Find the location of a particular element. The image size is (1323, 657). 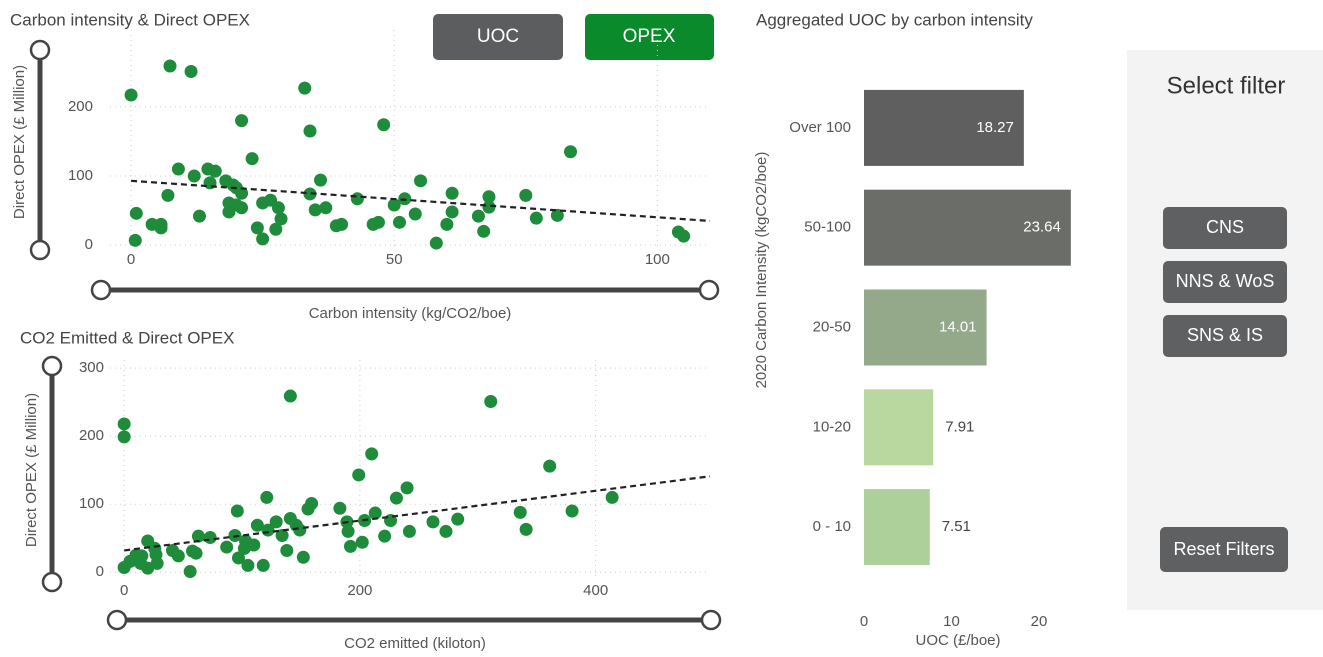

y-tick-label: 300 is located at coordinates (91, 367).